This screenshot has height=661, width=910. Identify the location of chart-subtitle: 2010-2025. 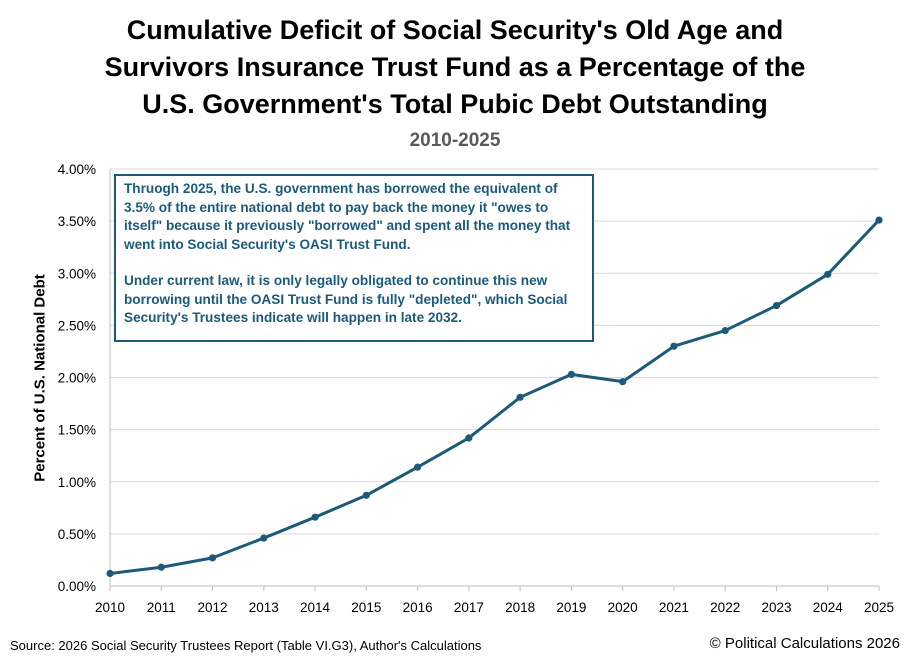
(455, 140).